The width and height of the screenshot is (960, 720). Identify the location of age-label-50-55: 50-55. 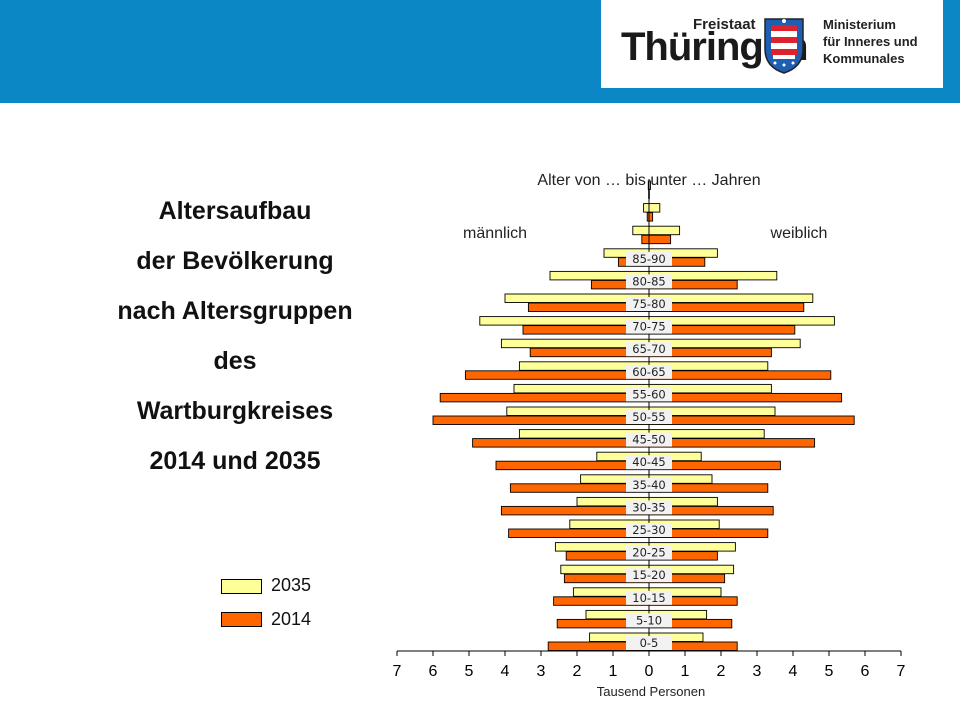
(648, 417).